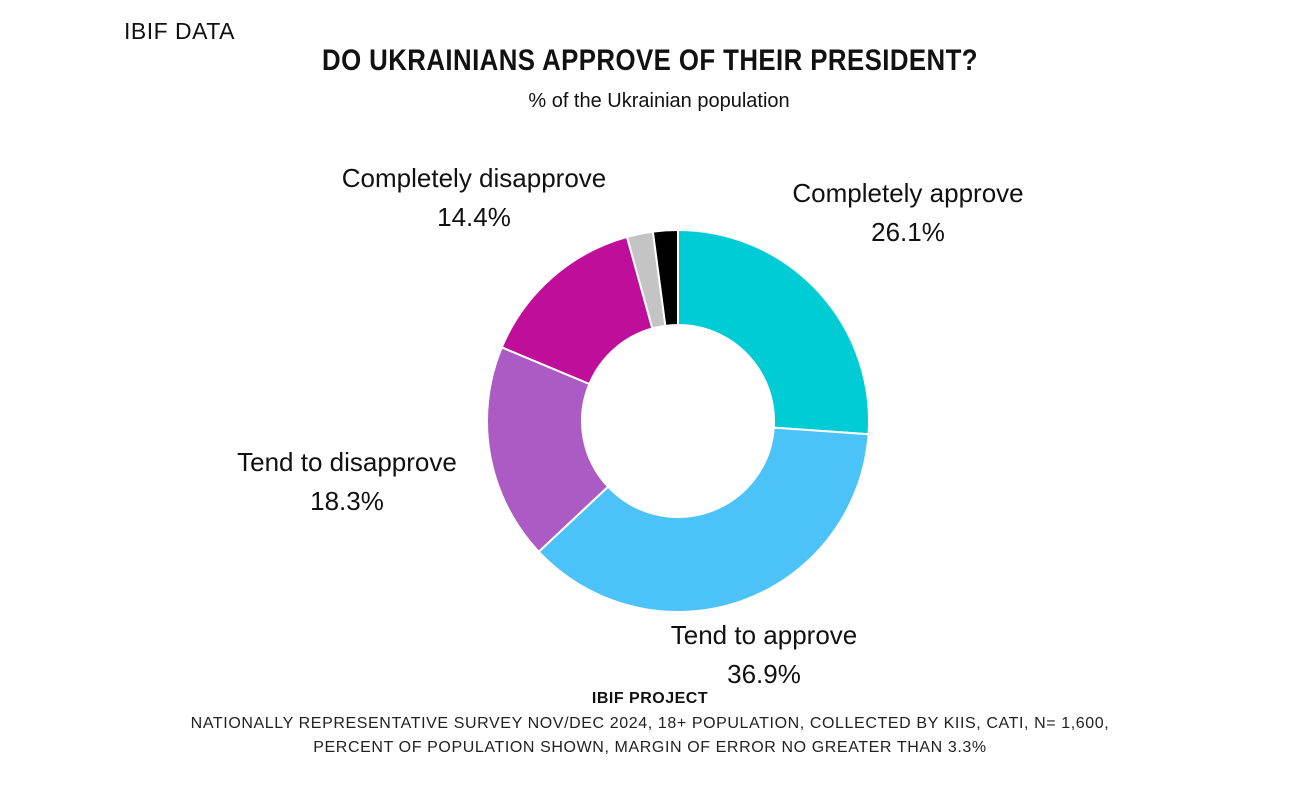 The image size is (1300, 790). I want to click on slice-value-label: 18.3%, so click(347, 501).